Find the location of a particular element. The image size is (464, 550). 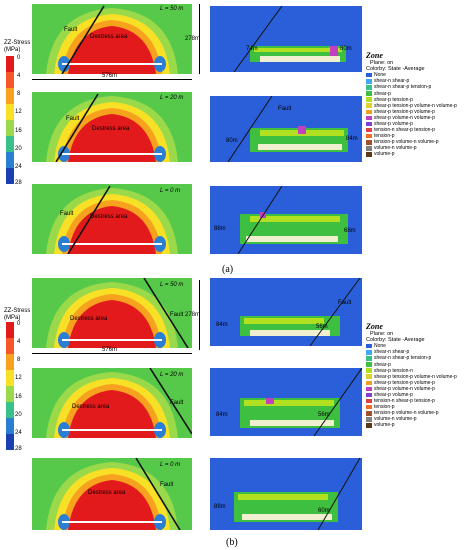

colorbar-a-tick: 8 is located at coordinates (19, 94).